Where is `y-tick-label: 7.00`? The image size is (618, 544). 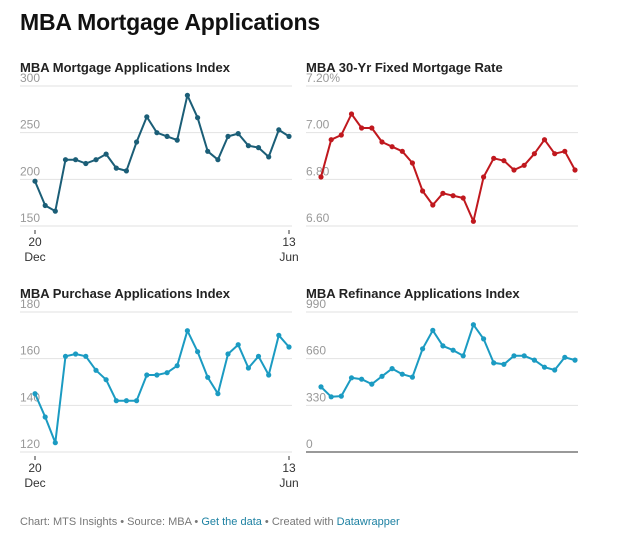
y-tick-label: 7.00 is located at coordinates (318, 125).